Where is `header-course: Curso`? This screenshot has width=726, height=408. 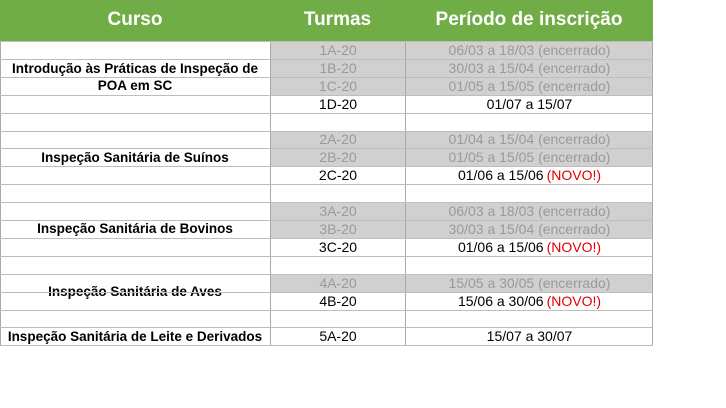
header-course: Curso is located at coordinates (135, 19).